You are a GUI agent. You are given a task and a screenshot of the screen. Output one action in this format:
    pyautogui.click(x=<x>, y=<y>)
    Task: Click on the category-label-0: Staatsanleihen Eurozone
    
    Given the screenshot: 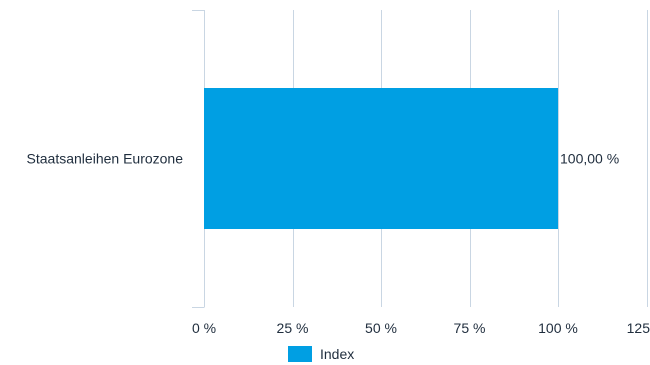 What is the action you would take?
    pyautogui.click(x=105, y=159)
    